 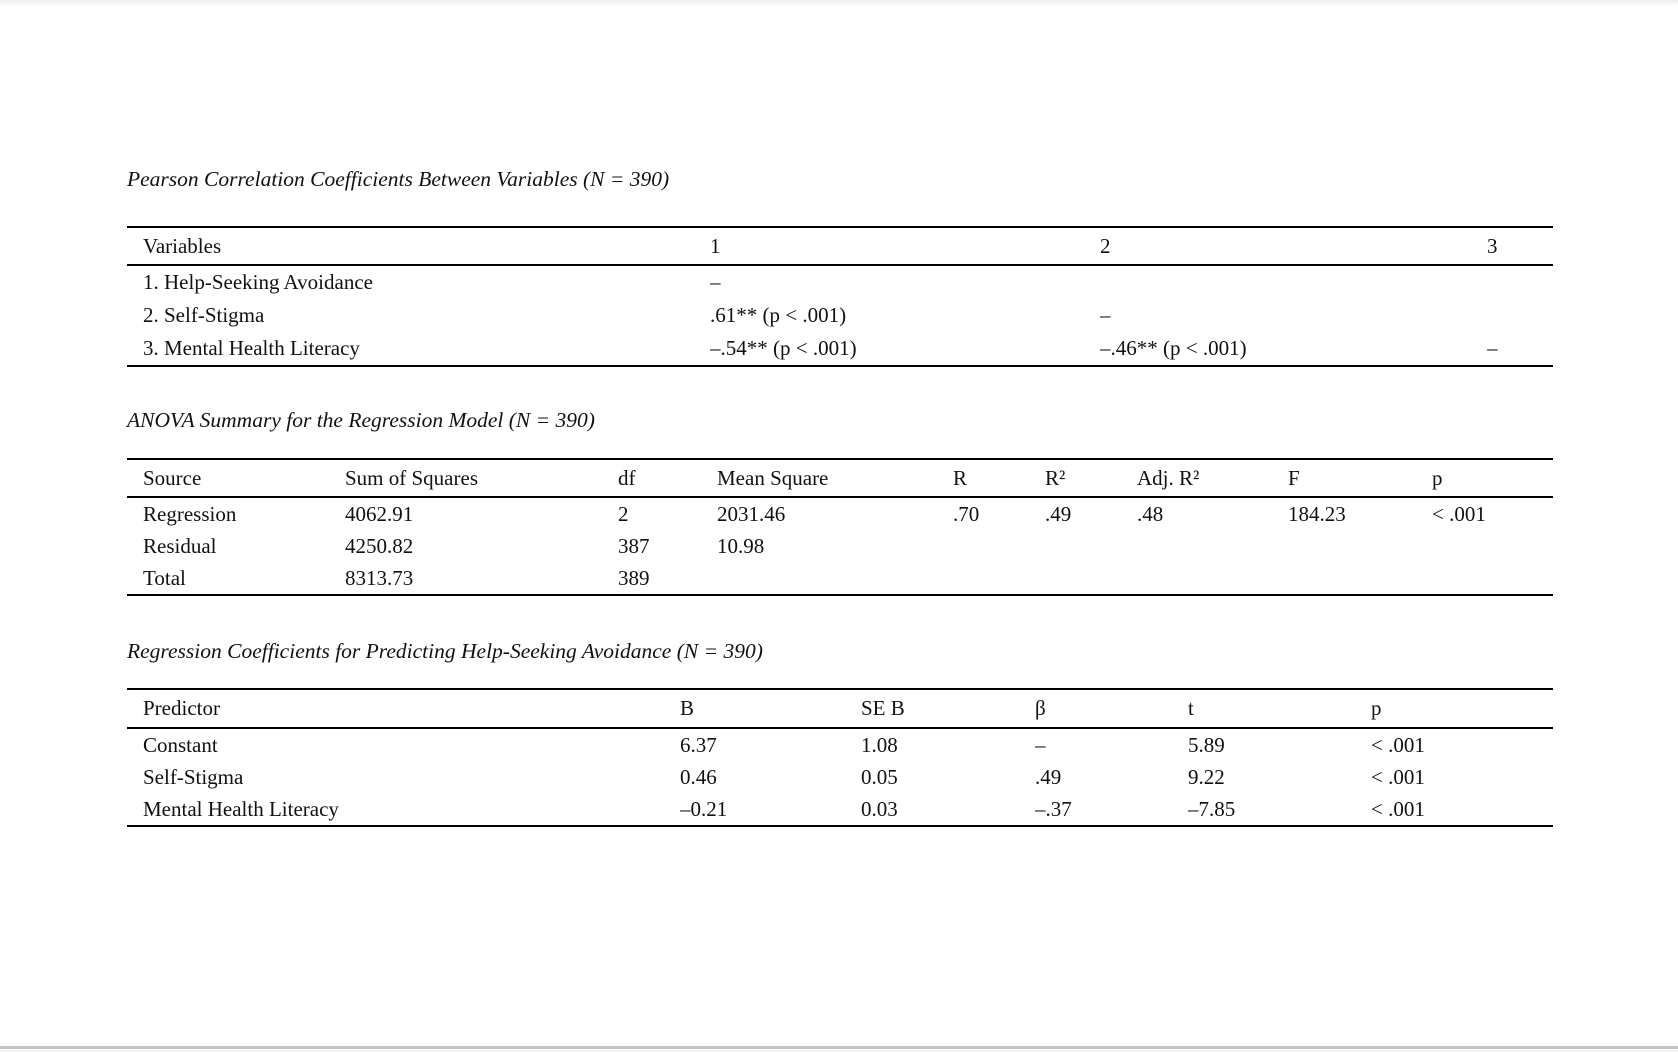 I want to click on table-cell: 2, so click(x=623, y=514).